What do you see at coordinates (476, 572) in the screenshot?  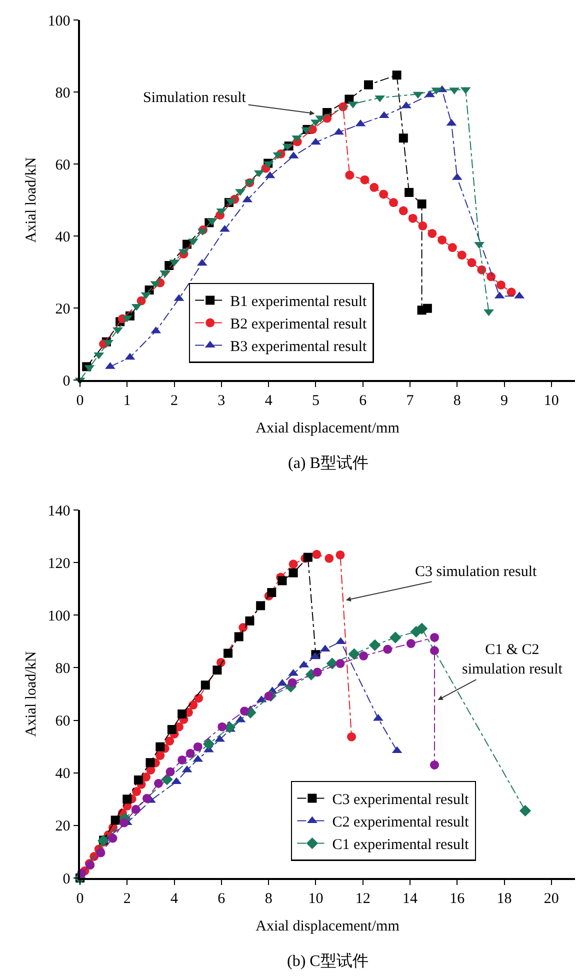 I see `annotation: C3 simulation result` at bounding box center [476, 572].